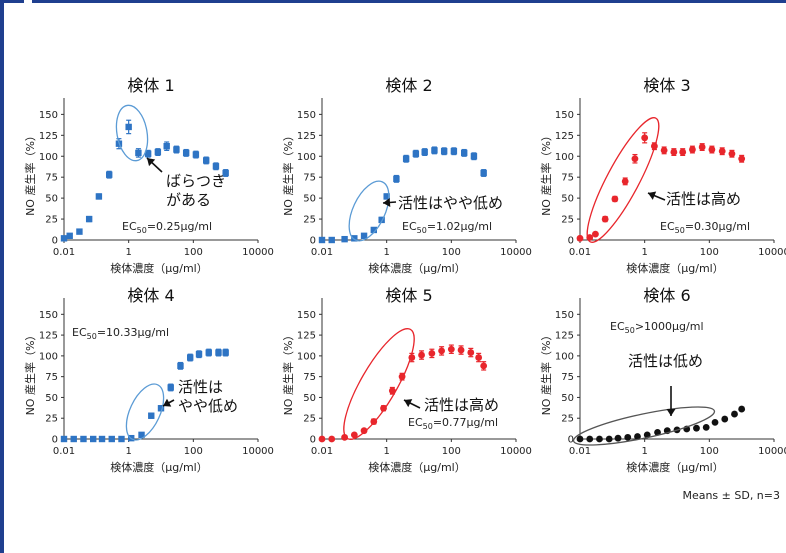  What do you see at coordinates (731, 495) in the screenshot?
I see `footnote: Means ± SD, n=3` at bounding box center [731, 495].